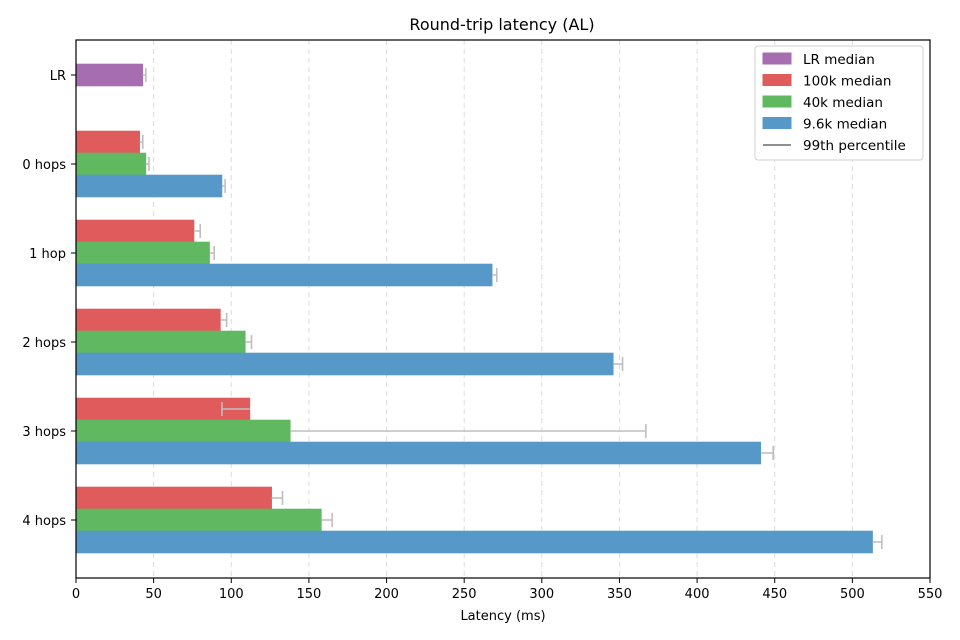  Describe the element at coordinates (76, 594) in the screenshot. I see `x-tick-label: 0` at that location.